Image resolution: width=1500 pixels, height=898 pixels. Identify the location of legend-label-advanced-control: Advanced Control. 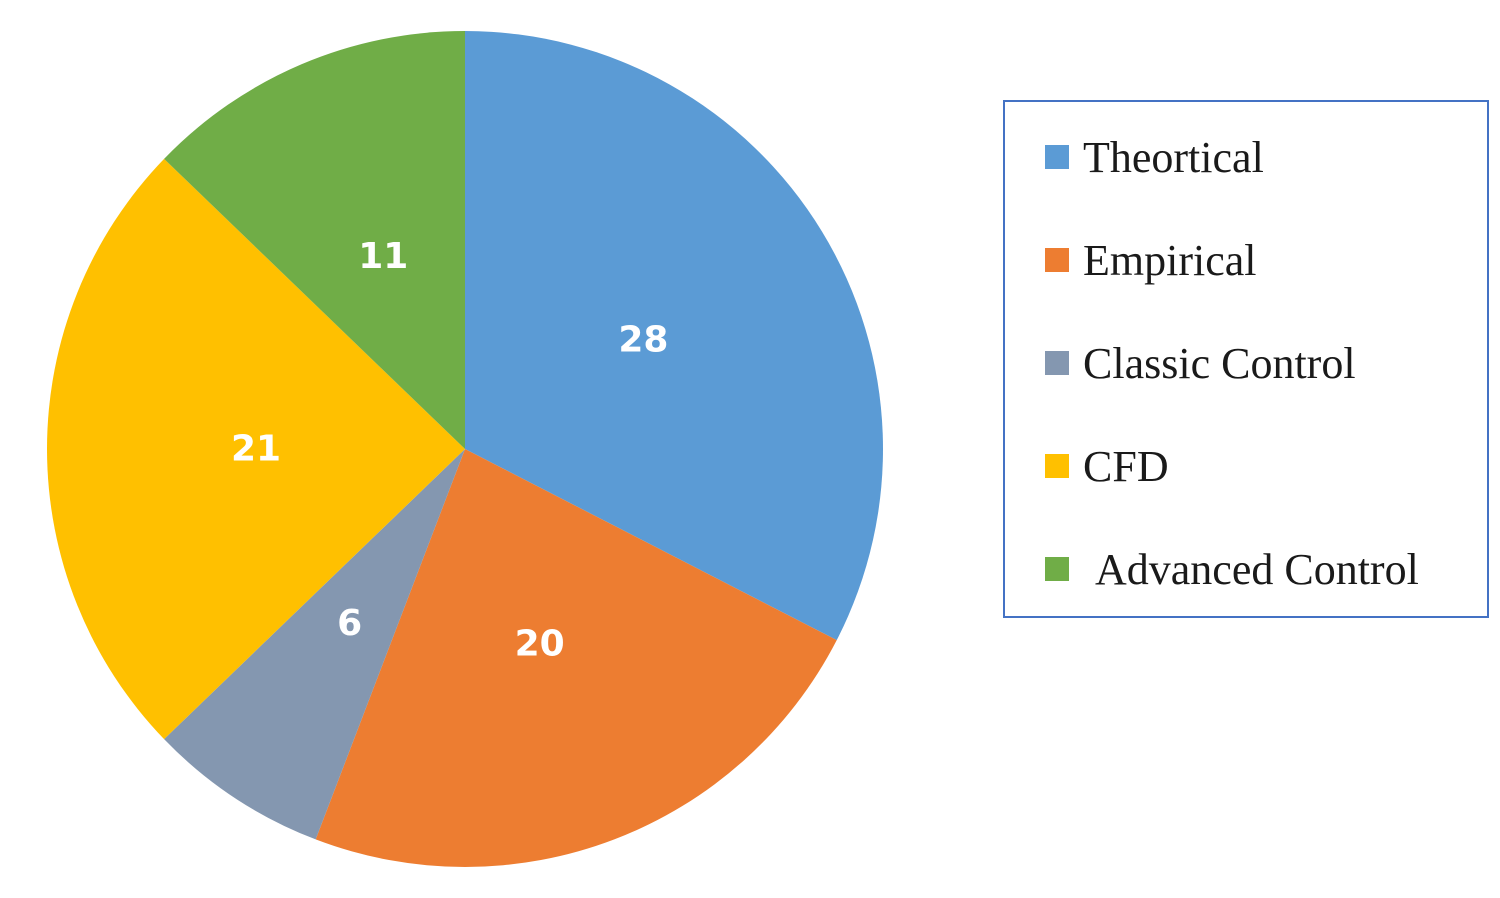
(1257, 569).